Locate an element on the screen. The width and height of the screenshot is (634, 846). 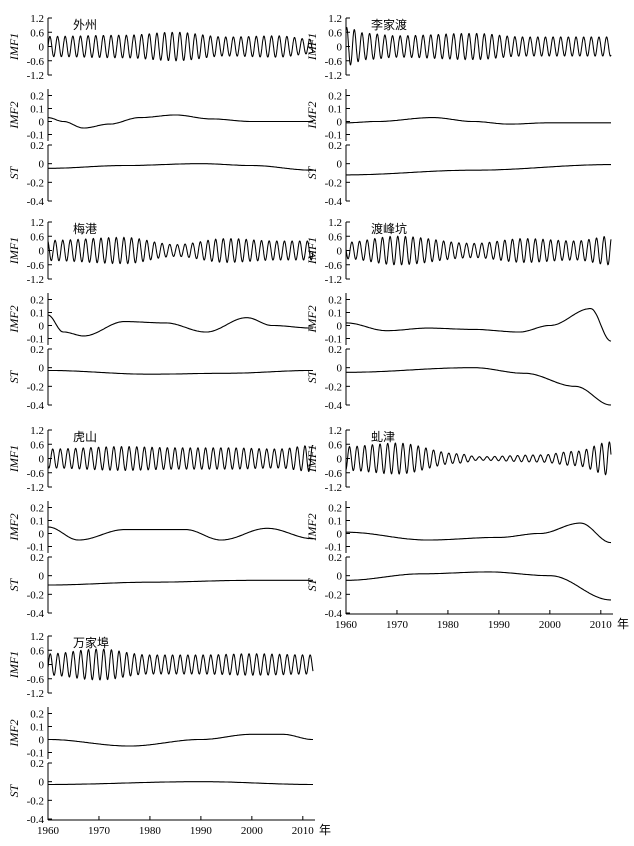
station-name: 李家渡 is located at coordinates (389, 24).